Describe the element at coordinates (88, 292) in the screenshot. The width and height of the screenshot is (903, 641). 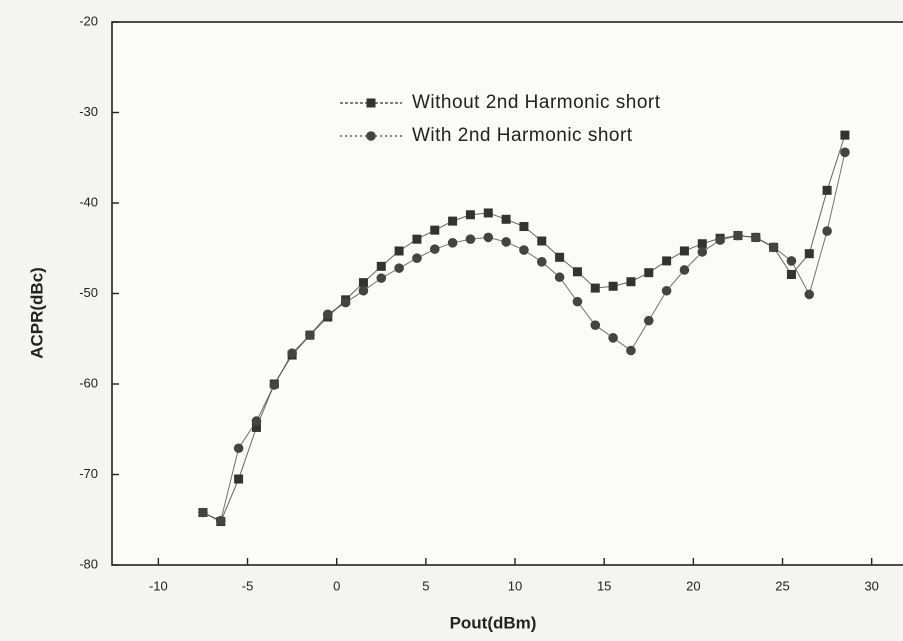
I see `y-tick-label: -50` at that location.